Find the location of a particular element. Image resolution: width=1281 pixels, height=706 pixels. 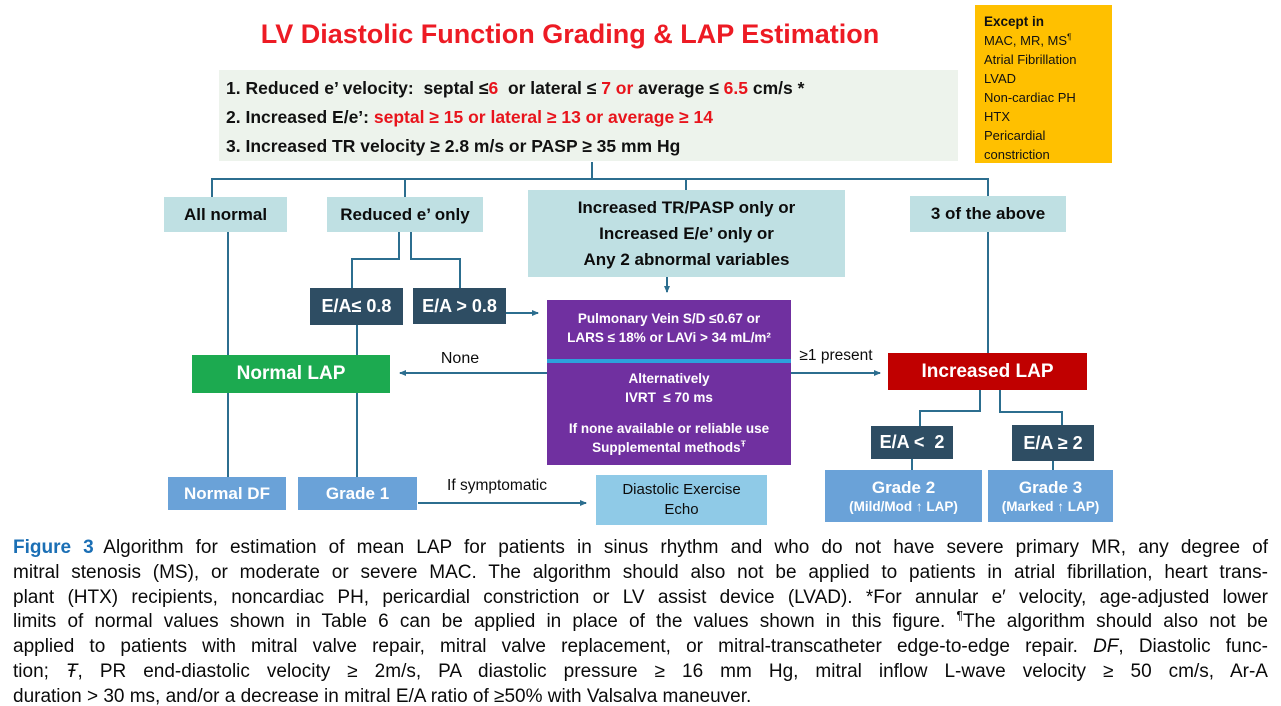

box-increased-lap: Increased LAP is located at coordinates (987, 371).